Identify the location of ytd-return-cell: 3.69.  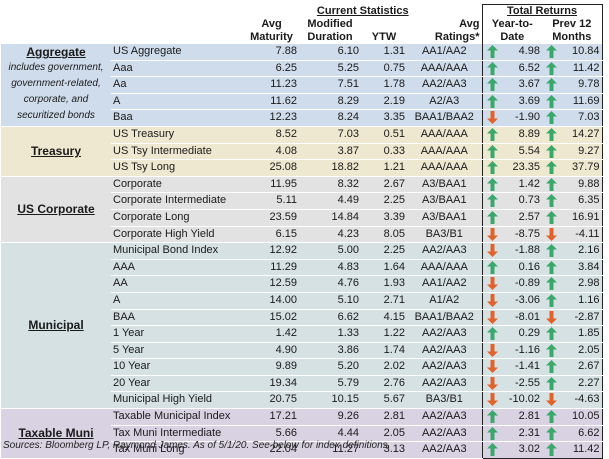
(512, 102).